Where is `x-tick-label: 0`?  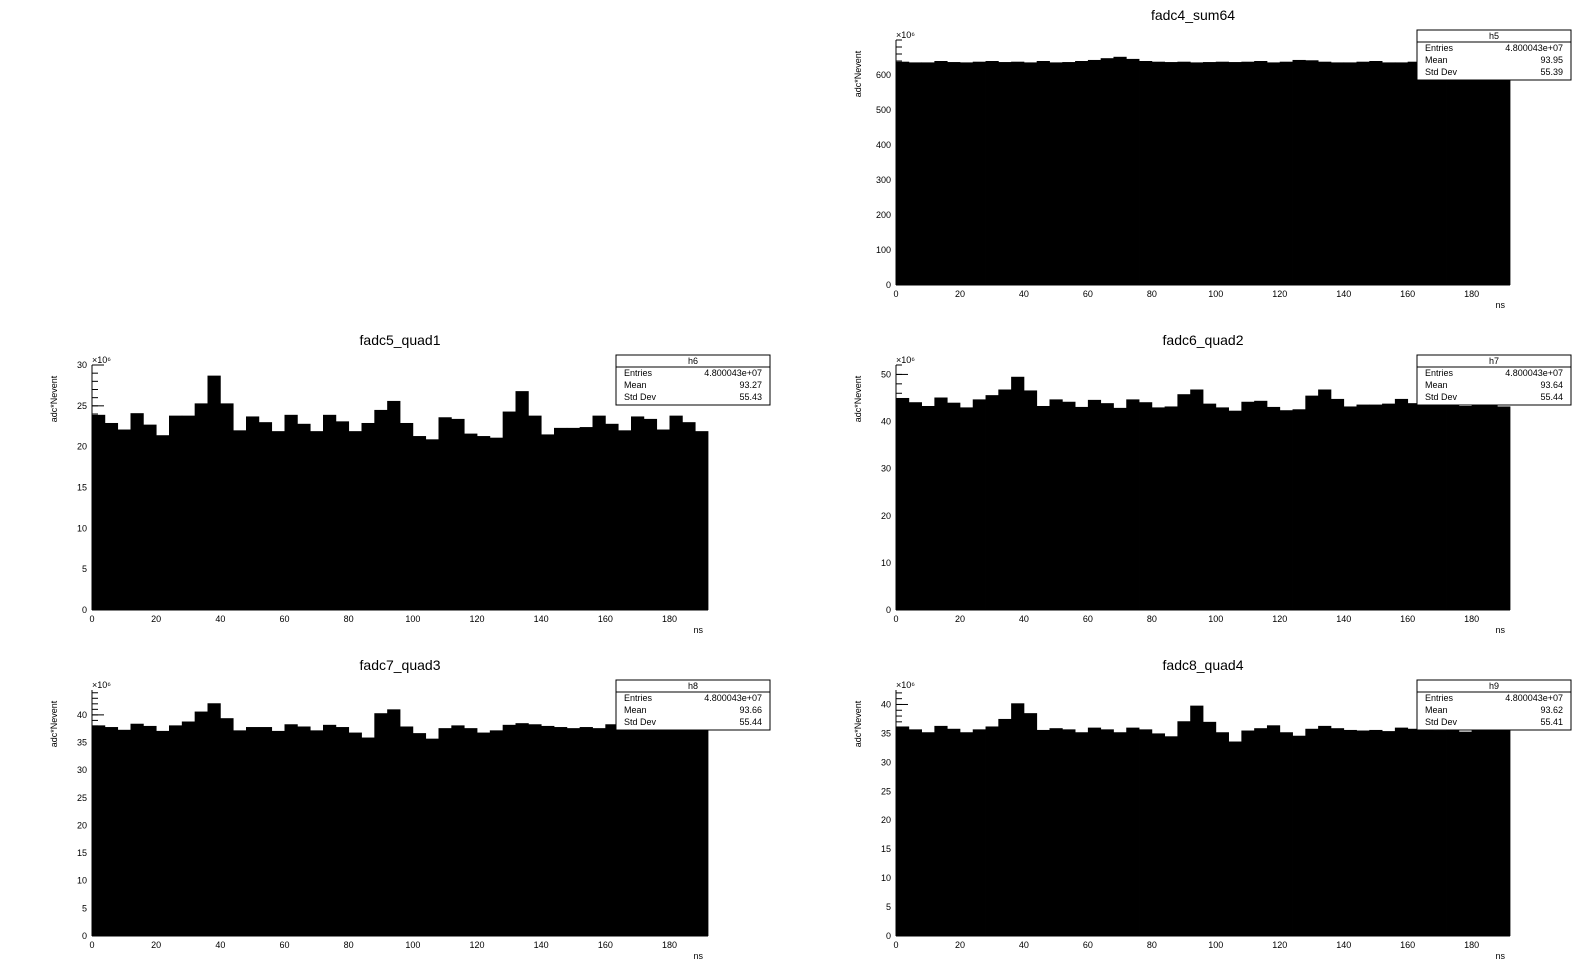 x-tick-label: 0 is located at coordinates (895, 294).